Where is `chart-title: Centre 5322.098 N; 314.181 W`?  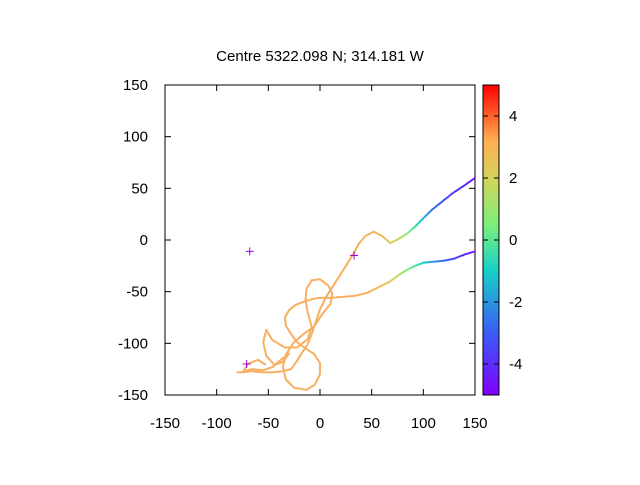 chart-title: Centre 5322.098 N; 314.181 W is located at coordinates (320, 56).